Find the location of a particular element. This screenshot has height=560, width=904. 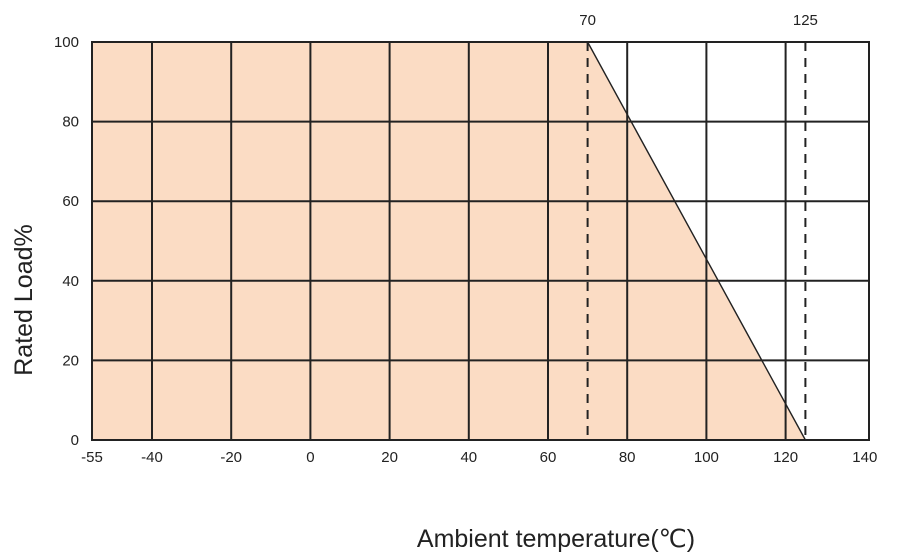

x-tick-labels: -55 -40 -20 0 20 40 60 80 100 120 140 is located at coordinates (479, 457).